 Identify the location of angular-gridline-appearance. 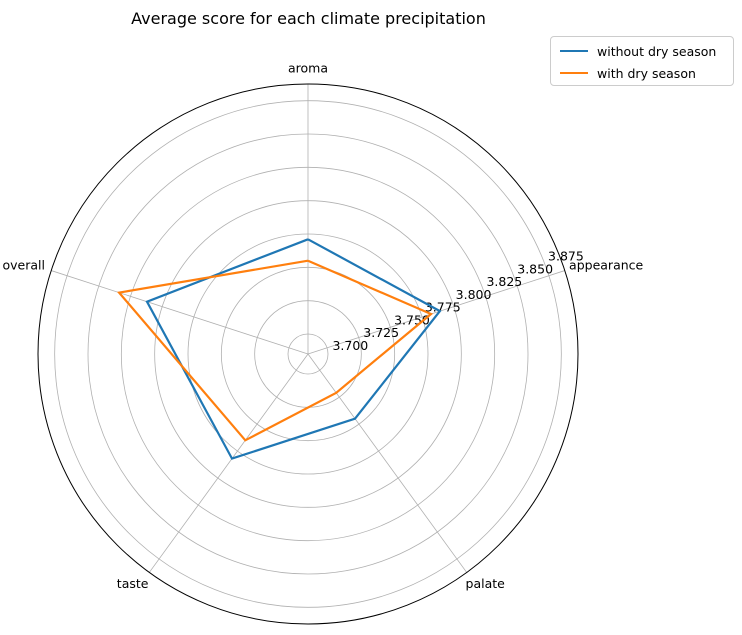
(436, 312).